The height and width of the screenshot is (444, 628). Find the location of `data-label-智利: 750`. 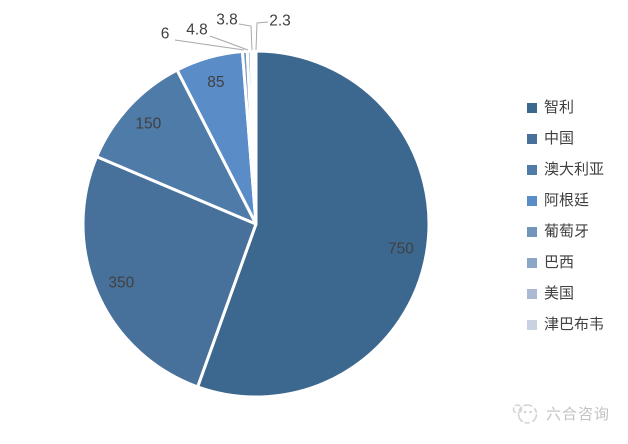

data-label-智利: 750 is located at coordinates (401, 249).